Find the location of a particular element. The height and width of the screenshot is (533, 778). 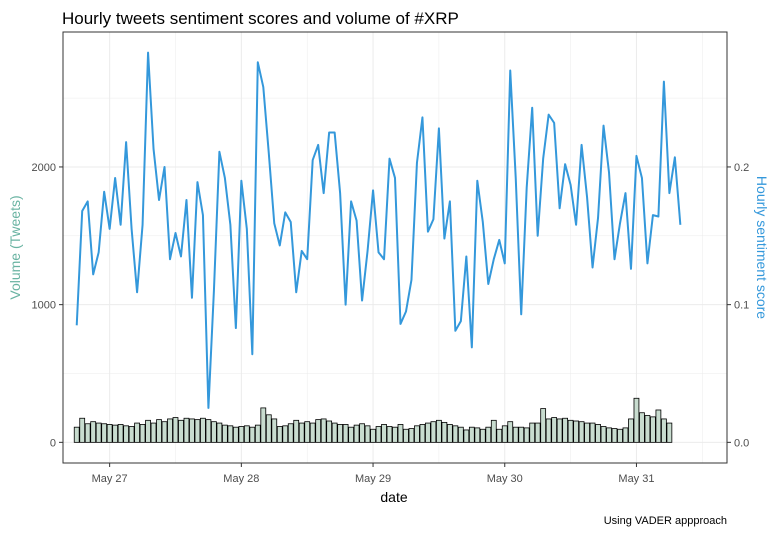

x-tick-label: May 31 is located at coordinates (636, 479).